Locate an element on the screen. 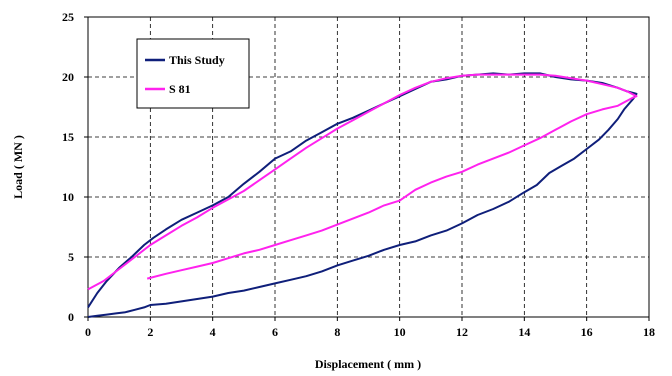 The height and width of the screenshot is (376, 672). legend-label-this-study: This Study is located at coordinates (197, 60).